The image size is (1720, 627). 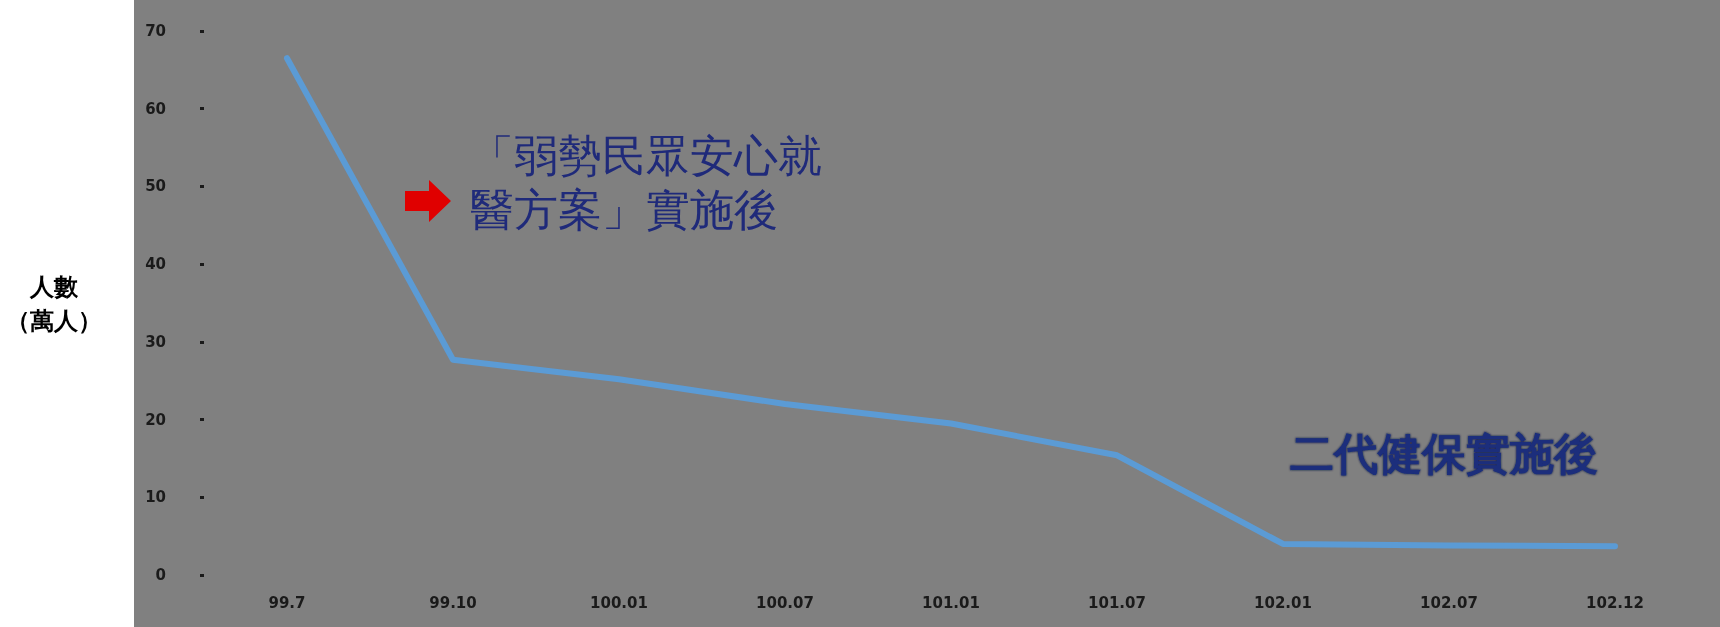 I want to click on y-tick-label: 30, so click(x=155, y=341).